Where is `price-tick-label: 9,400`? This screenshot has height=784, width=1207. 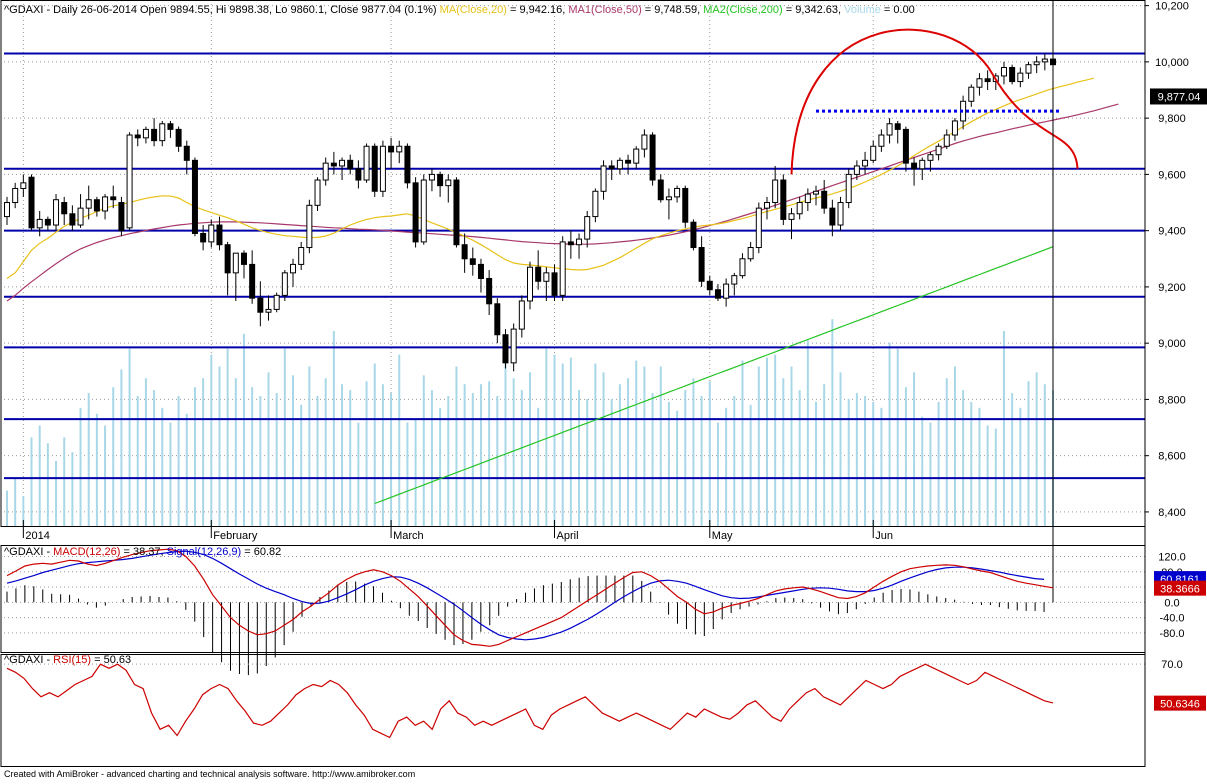
price-tick-label: 9,400 is located at coordinates (1172, 232).